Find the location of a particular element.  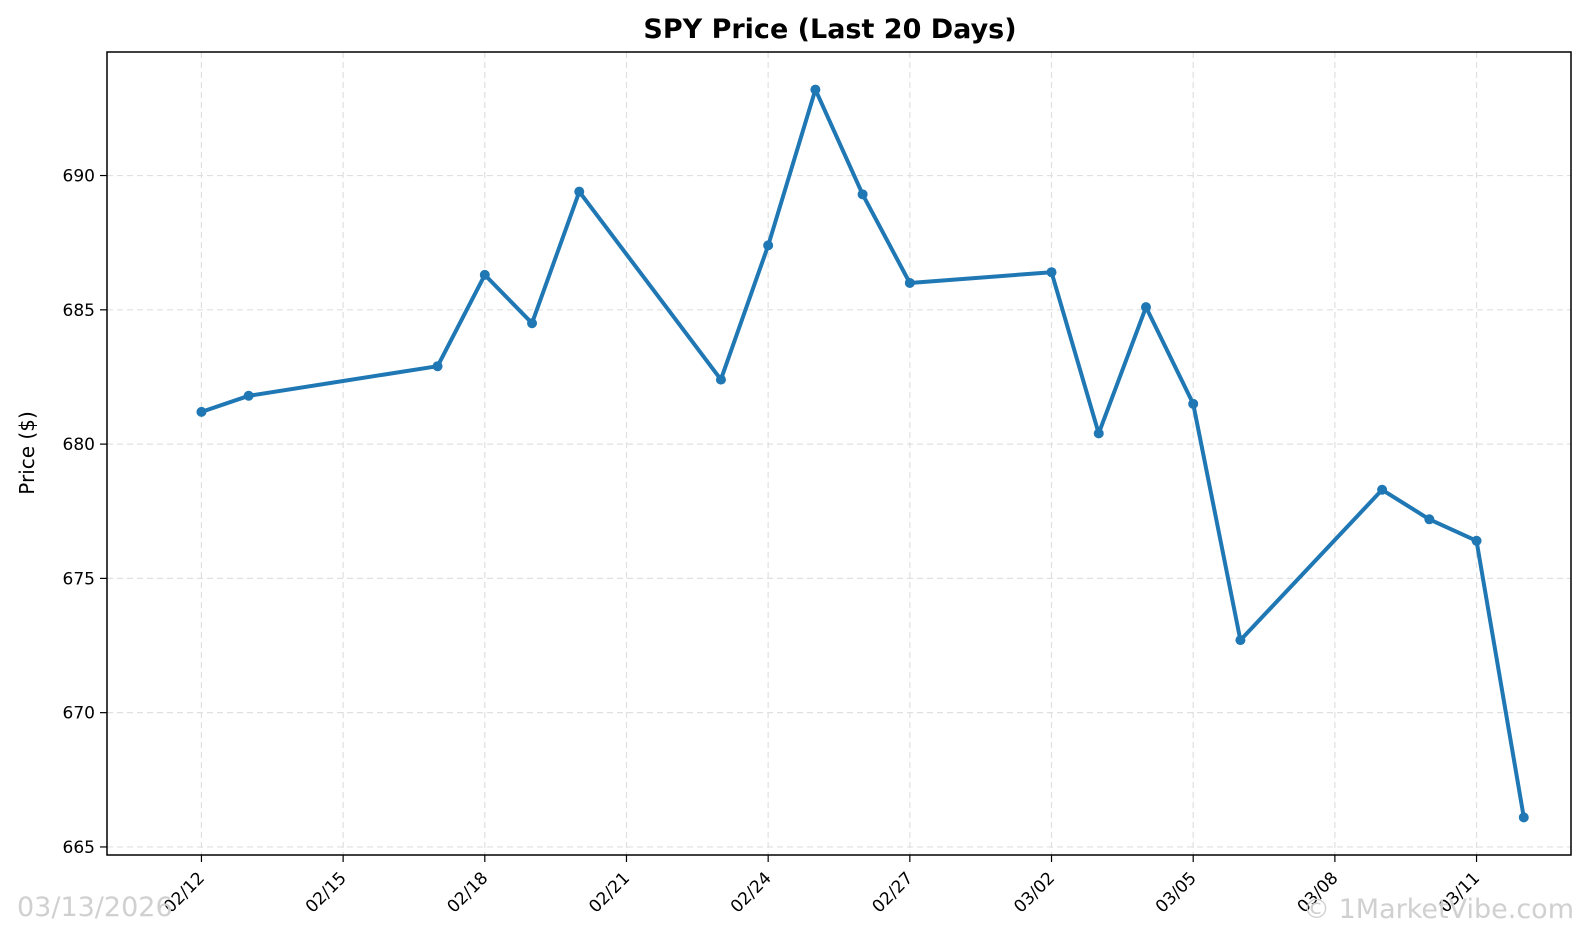

y-tick-label: 670 is located at coordinates (79, 714).